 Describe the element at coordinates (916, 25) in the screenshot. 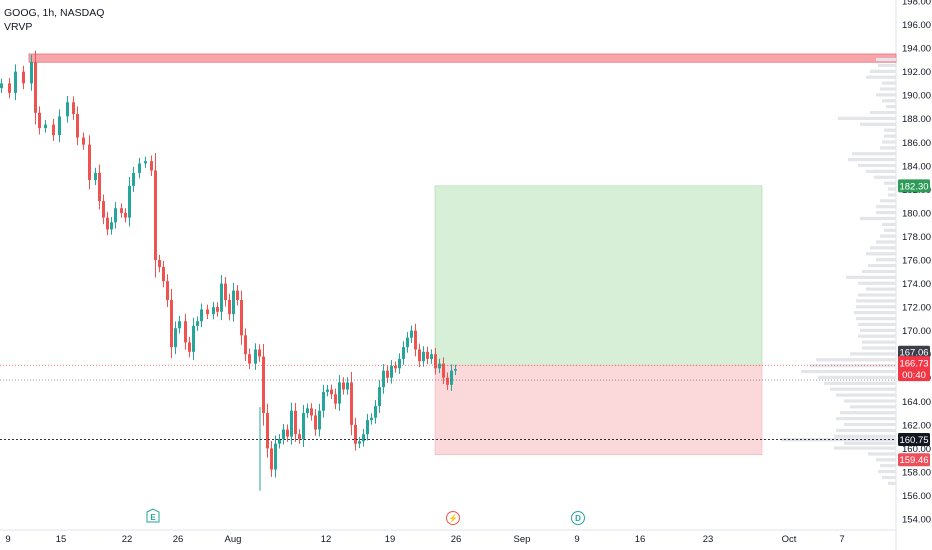

I see `price-tick-label: 196.00` at that location.